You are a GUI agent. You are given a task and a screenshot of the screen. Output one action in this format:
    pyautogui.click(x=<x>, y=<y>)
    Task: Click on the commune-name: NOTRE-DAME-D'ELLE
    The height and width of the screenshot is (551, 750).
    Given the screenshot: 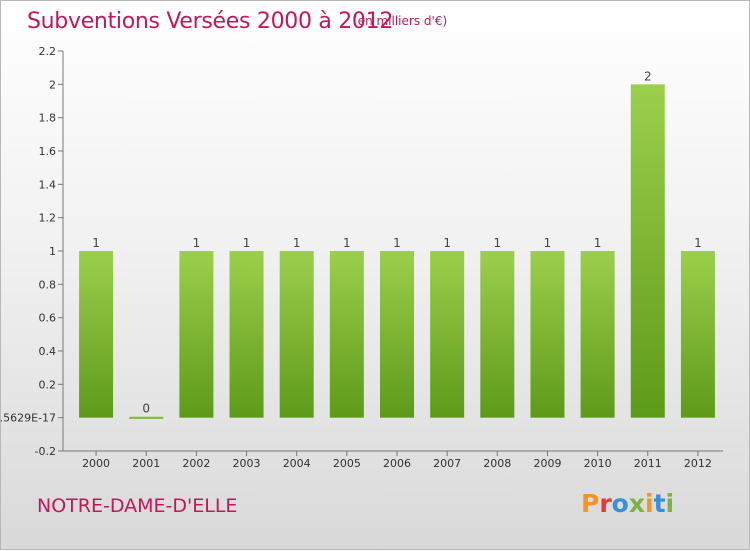 What is the action you would take?
    pyautogui.click(x=137, y=506)
    